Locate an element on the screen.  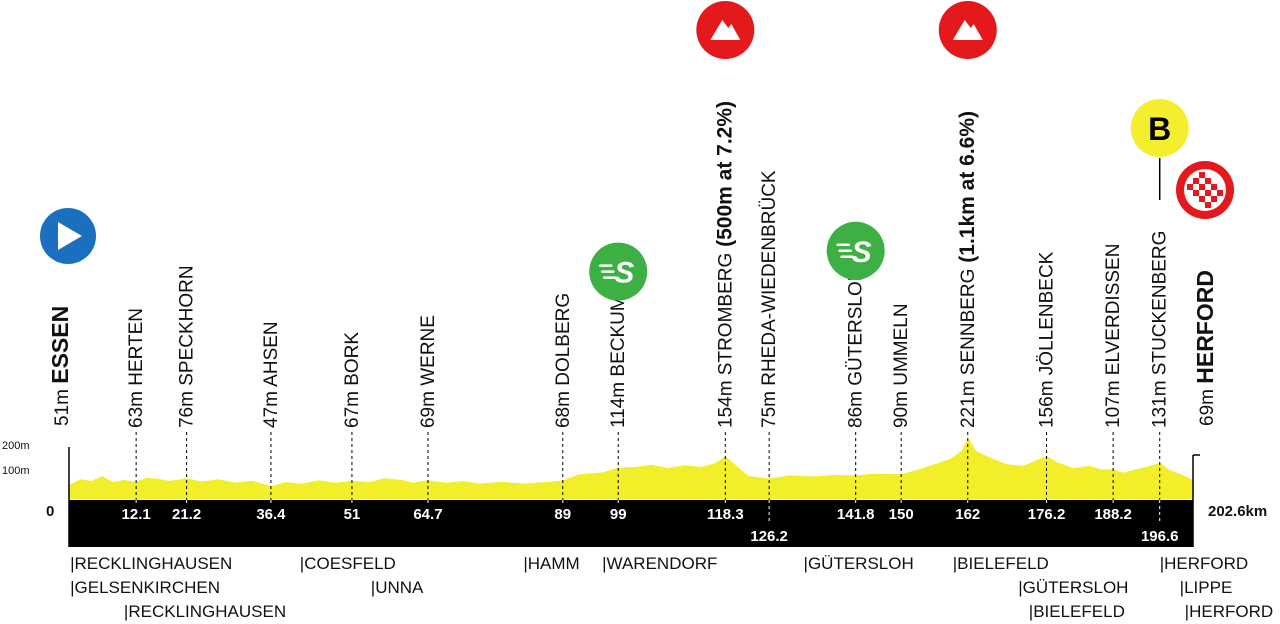
elevation-profile-area is located at coordinates (631, 468).